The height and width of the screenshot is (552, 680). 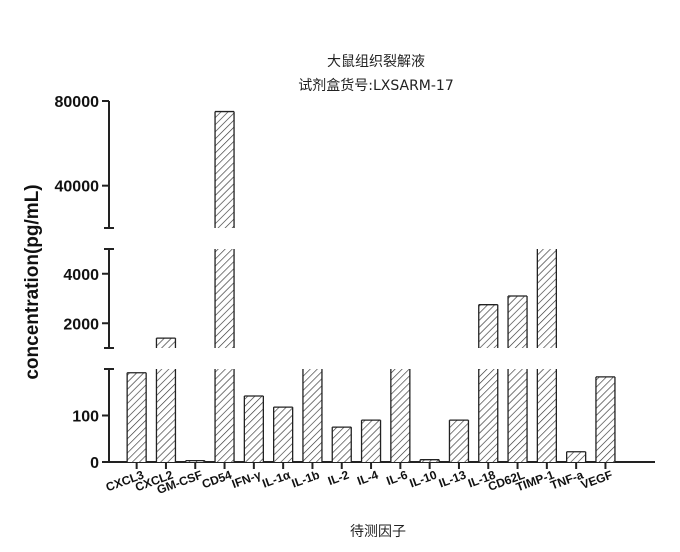 What do you see at coordinates (81, 275) in the screenshot?
I see `y-tick-label: 4000` at bounding box center [81, 275].